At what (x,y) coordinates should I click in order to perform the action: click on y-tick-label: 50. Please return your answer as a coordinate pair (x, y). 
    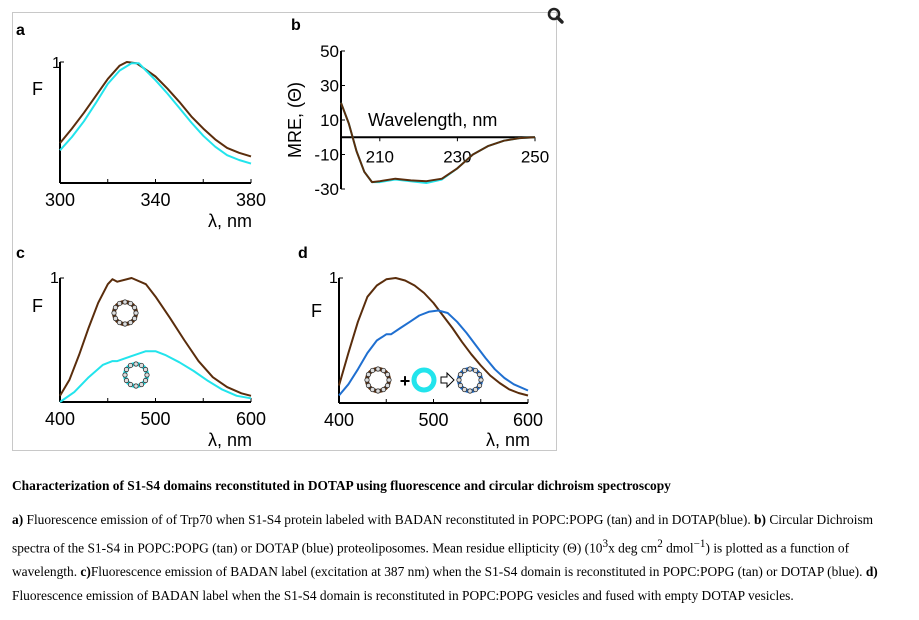
    Looking at the image, I should click on (329, 51).